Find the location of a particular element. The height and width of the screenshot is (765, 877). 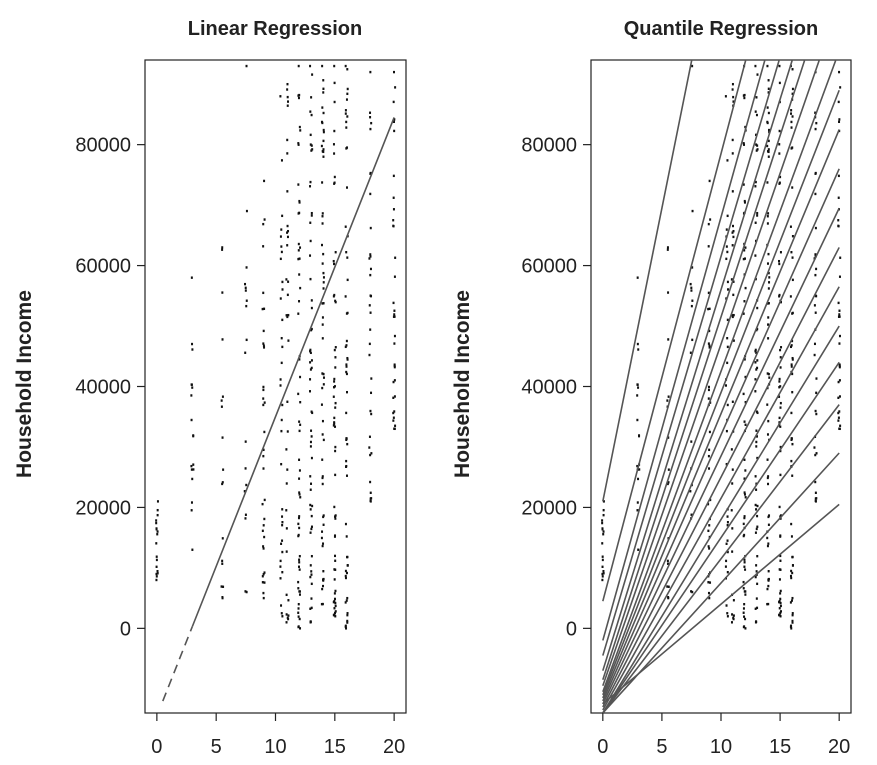

x-tick: 15 is located at coordinates (335, 735).